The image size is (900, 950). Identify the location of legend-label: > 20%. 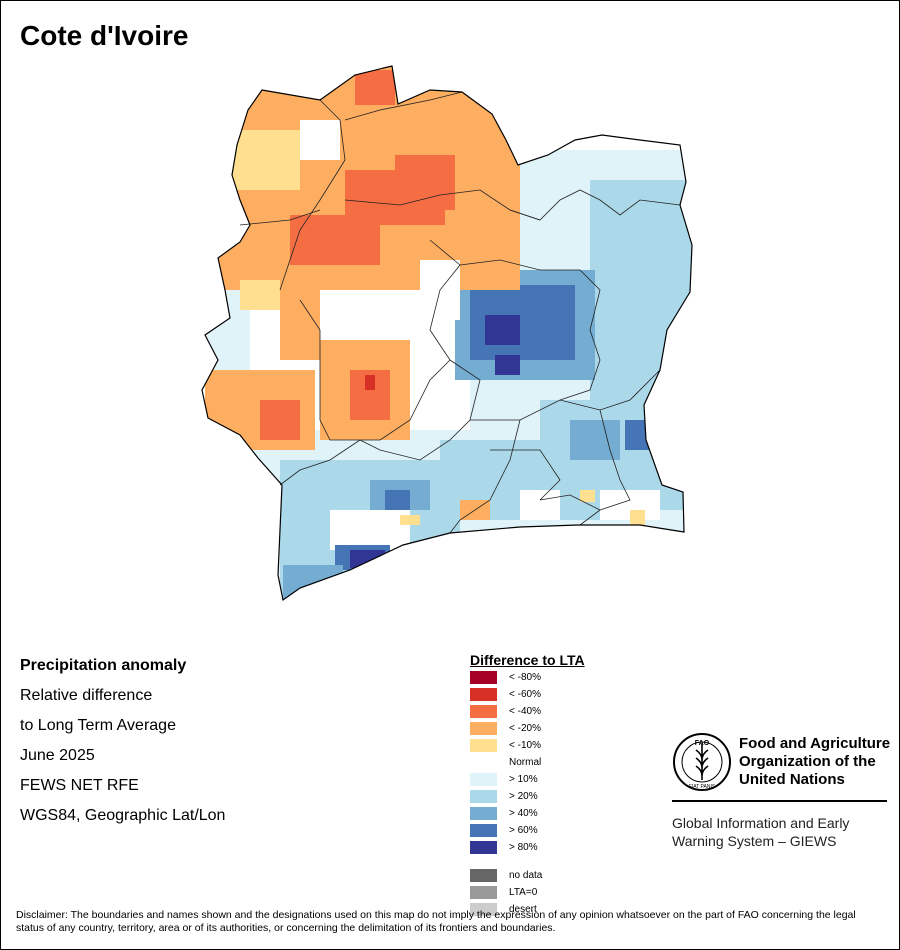
(523, 796).